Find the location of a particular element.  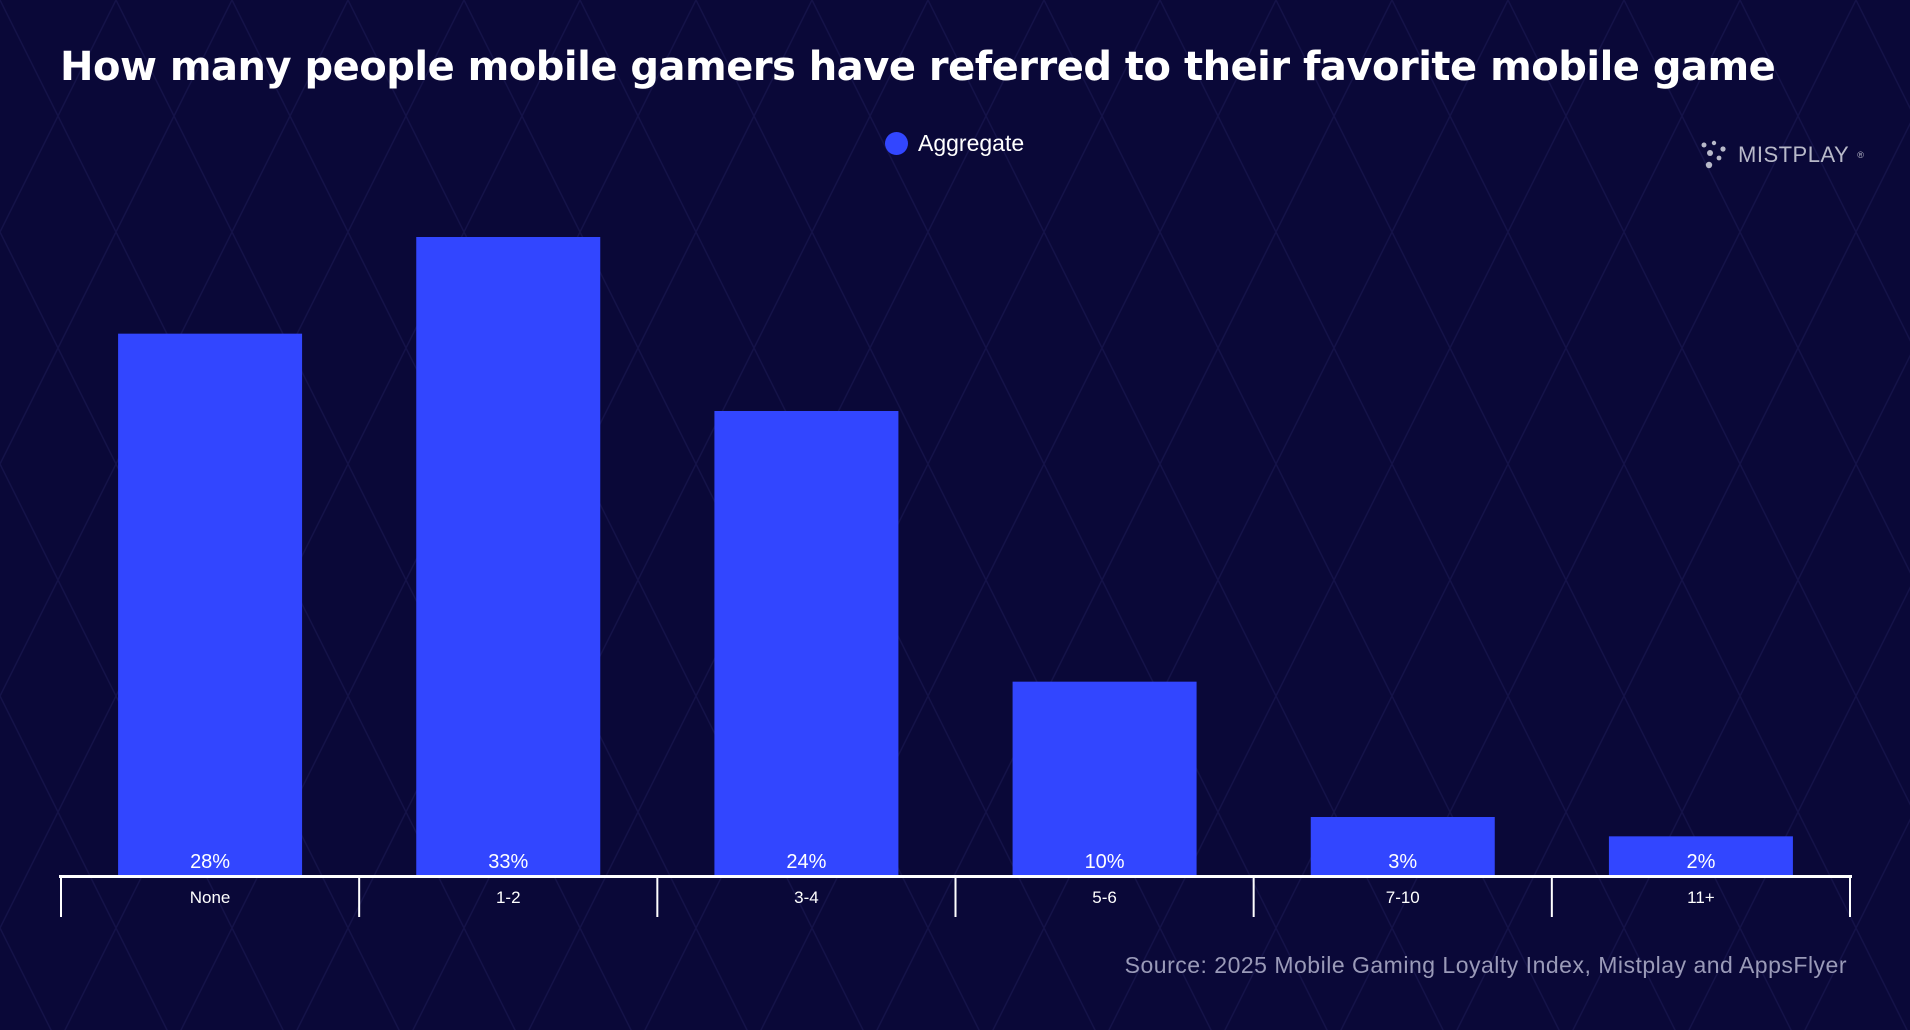

brand-logo: MISTPLAY ® is located at coordinates (1782, 155).